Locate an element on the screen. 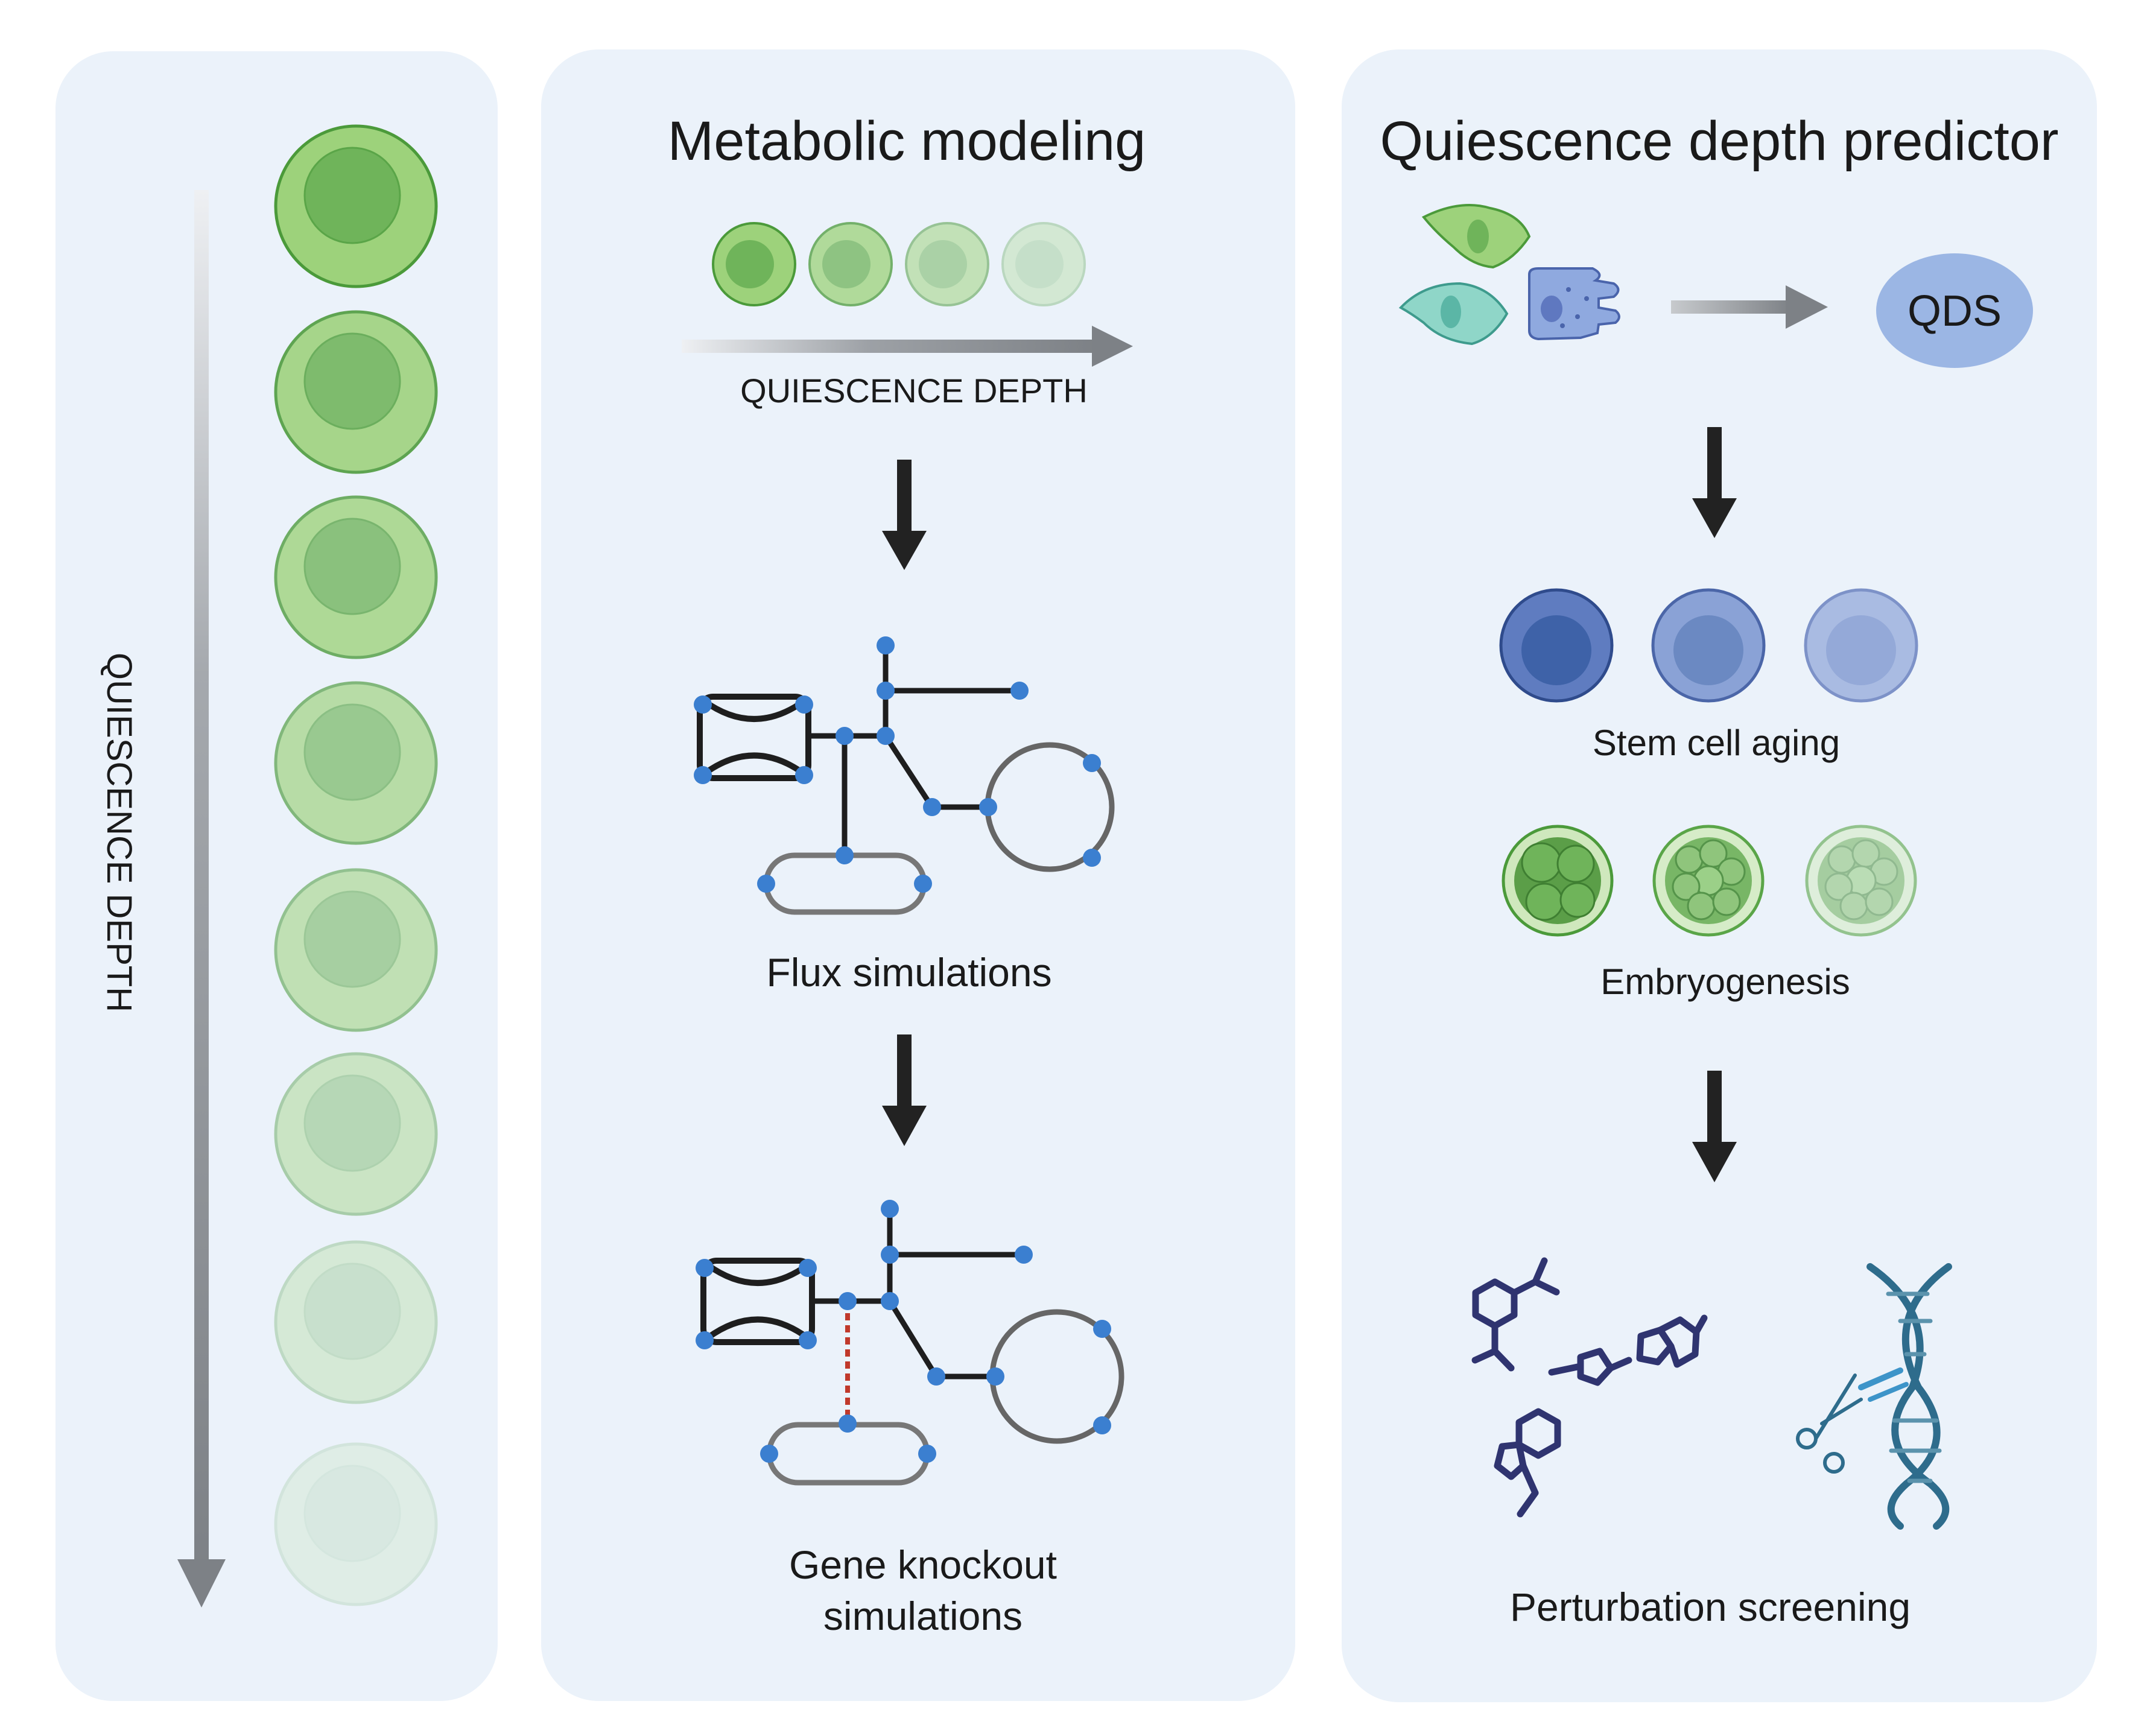 This screenshot has width=2147, height=1736. crispr-dna-icon is located at coordinates (1905, 1396).